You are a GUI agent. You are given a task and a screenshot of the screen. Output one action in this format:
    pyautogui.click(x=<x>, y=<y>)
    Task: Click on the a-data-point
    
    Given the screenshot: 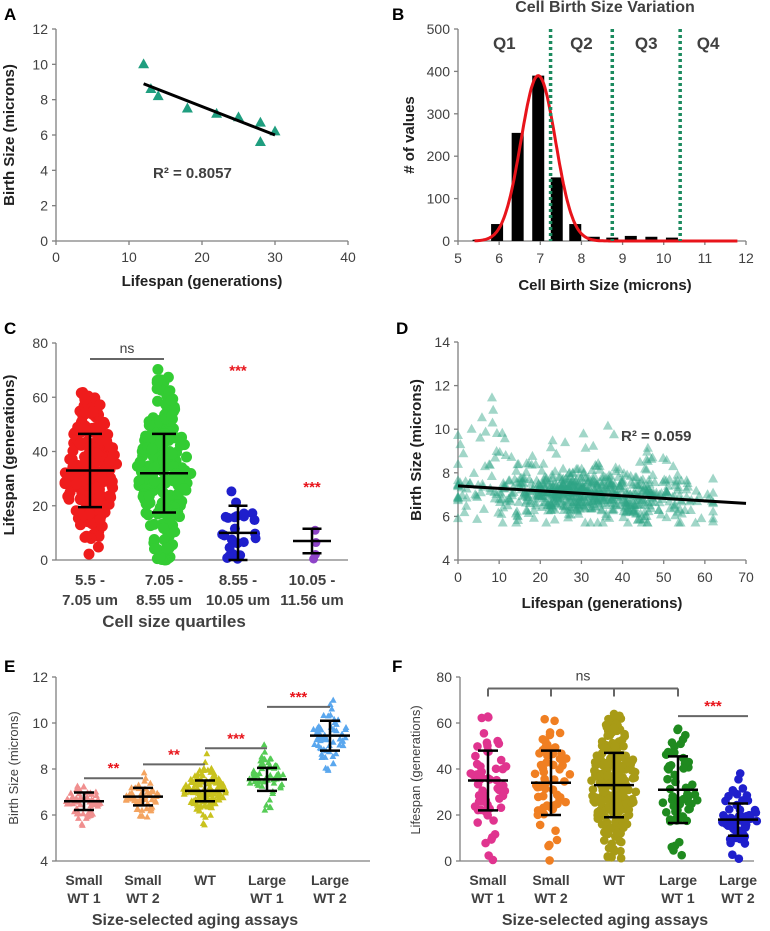 What is the action you would take?
    pyautogui.click(x=158, y=95)
    